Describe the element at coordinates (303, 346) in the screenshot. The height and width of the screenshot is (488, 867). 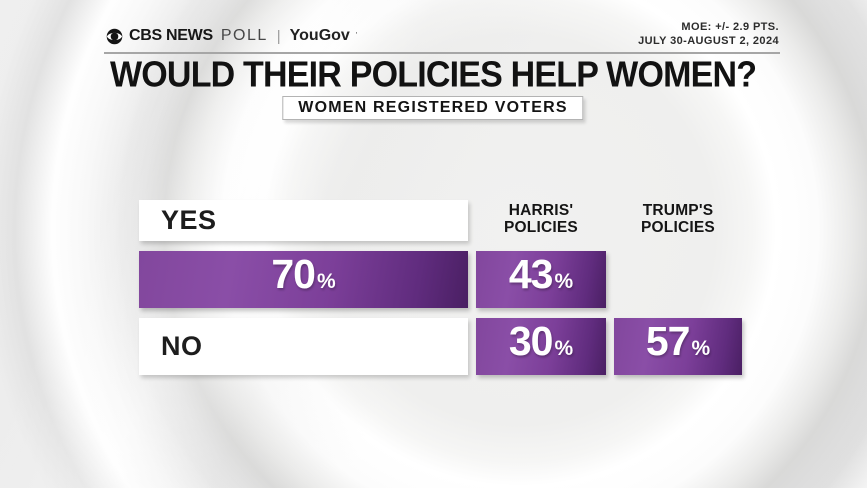
I see `row-label-no: NO` at that location.